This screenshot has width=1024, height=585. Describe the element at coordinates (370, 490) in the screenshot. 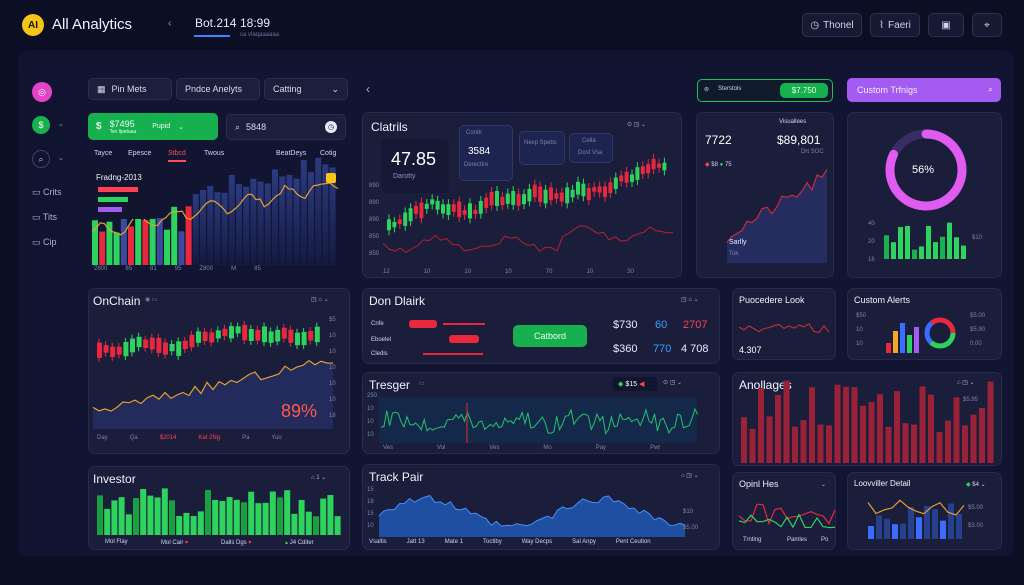

I see `y-tick: 15` at that location.